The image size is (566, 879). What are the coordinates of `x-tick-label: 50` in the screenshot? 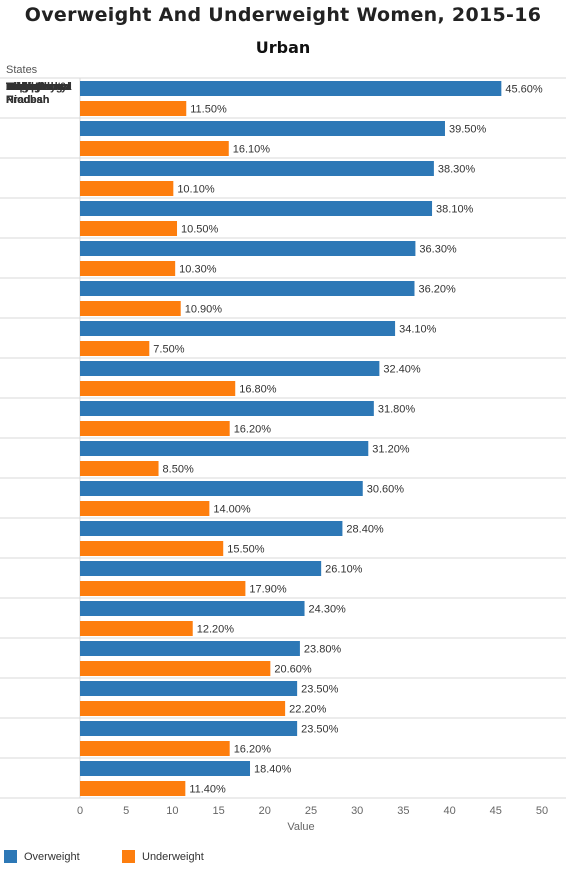 It's located at (542, 811).